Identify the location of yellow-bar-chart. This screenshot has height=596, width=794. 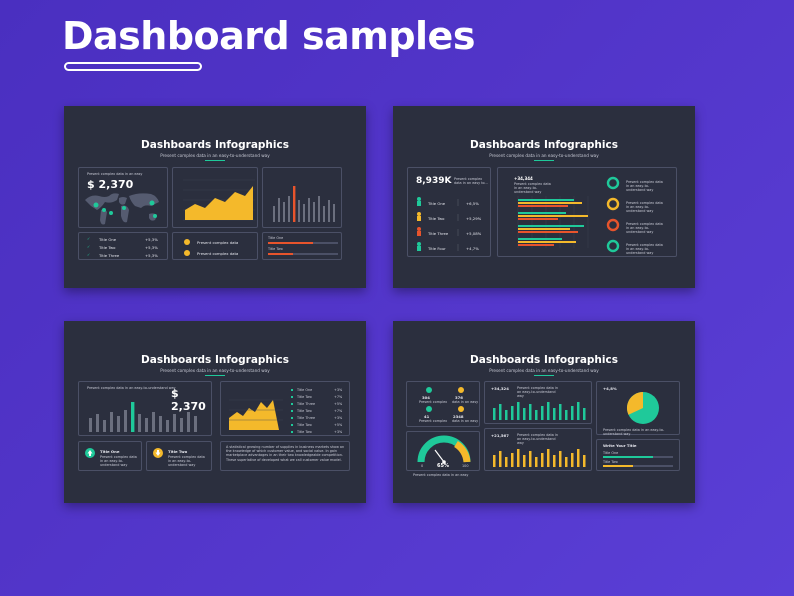
(539, 458).